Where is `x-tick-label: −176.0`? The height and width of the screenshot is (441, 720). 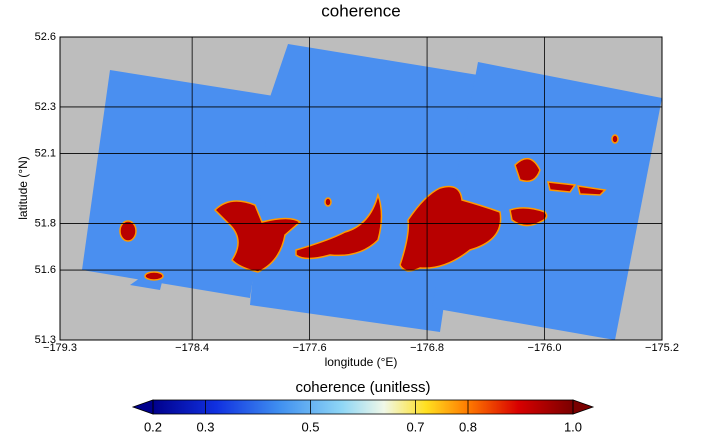 x-tick-label: −176.0 is located at coordinates (545, 348).